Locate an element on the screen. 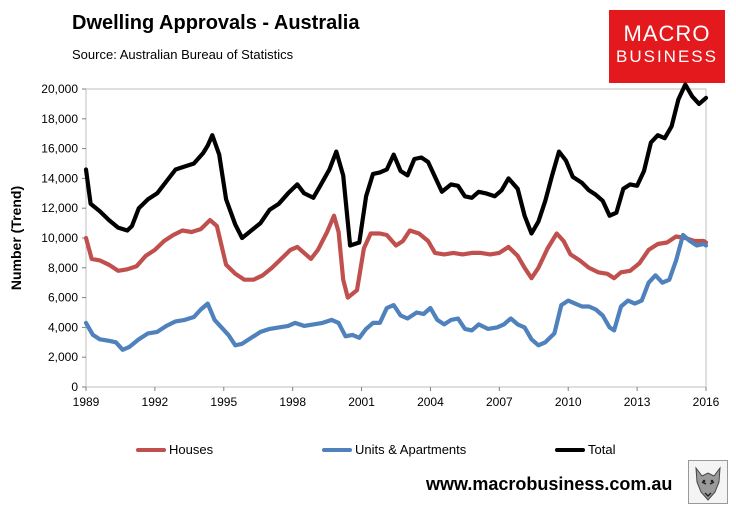 Image resolution: width=736 pixels, height=511 pixels. y-tick-label: 12,000 is located at coordinates (59, 208).